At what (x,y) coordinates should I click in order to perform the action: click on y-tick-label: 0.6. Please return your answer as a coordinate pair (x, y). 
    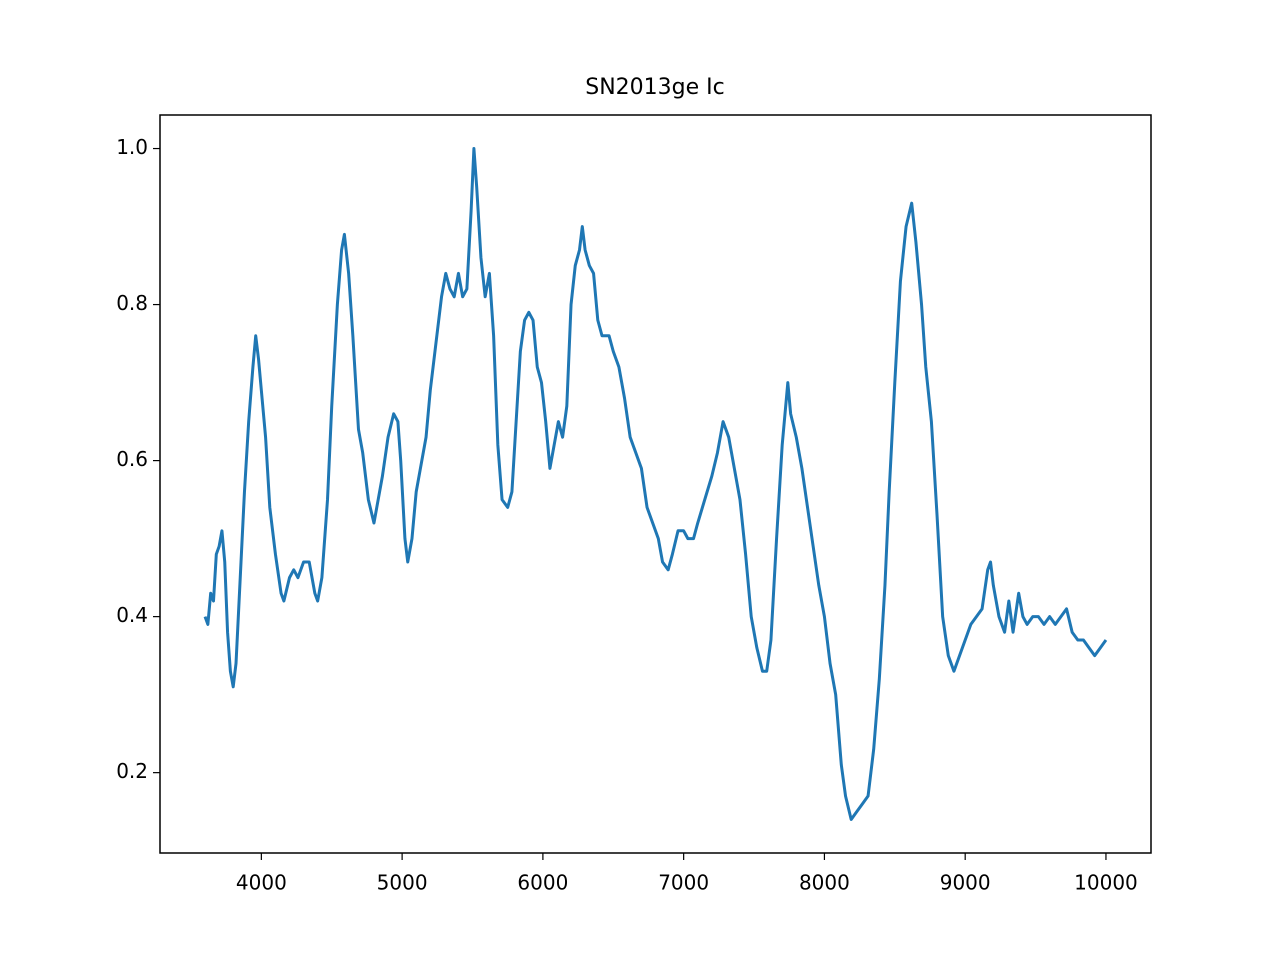
    Looking at the image, I should click on (132, 459).